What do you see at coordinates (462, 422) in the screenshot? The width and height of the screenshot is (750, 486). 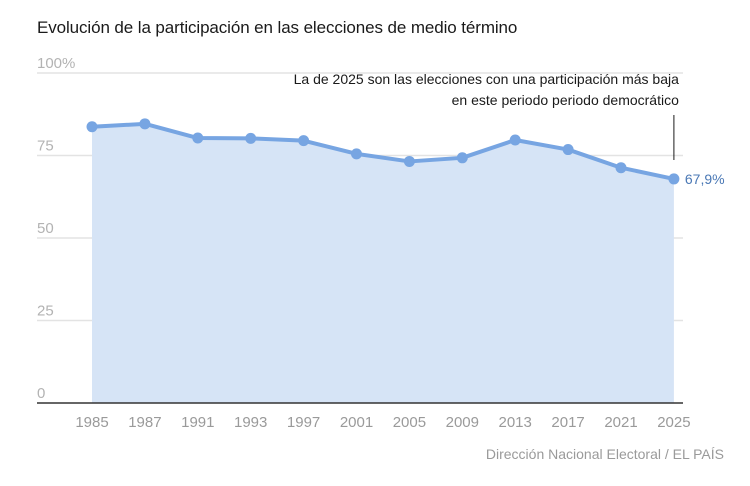 I see `x-tick-label: 2009` at bounding box center [462, 422].